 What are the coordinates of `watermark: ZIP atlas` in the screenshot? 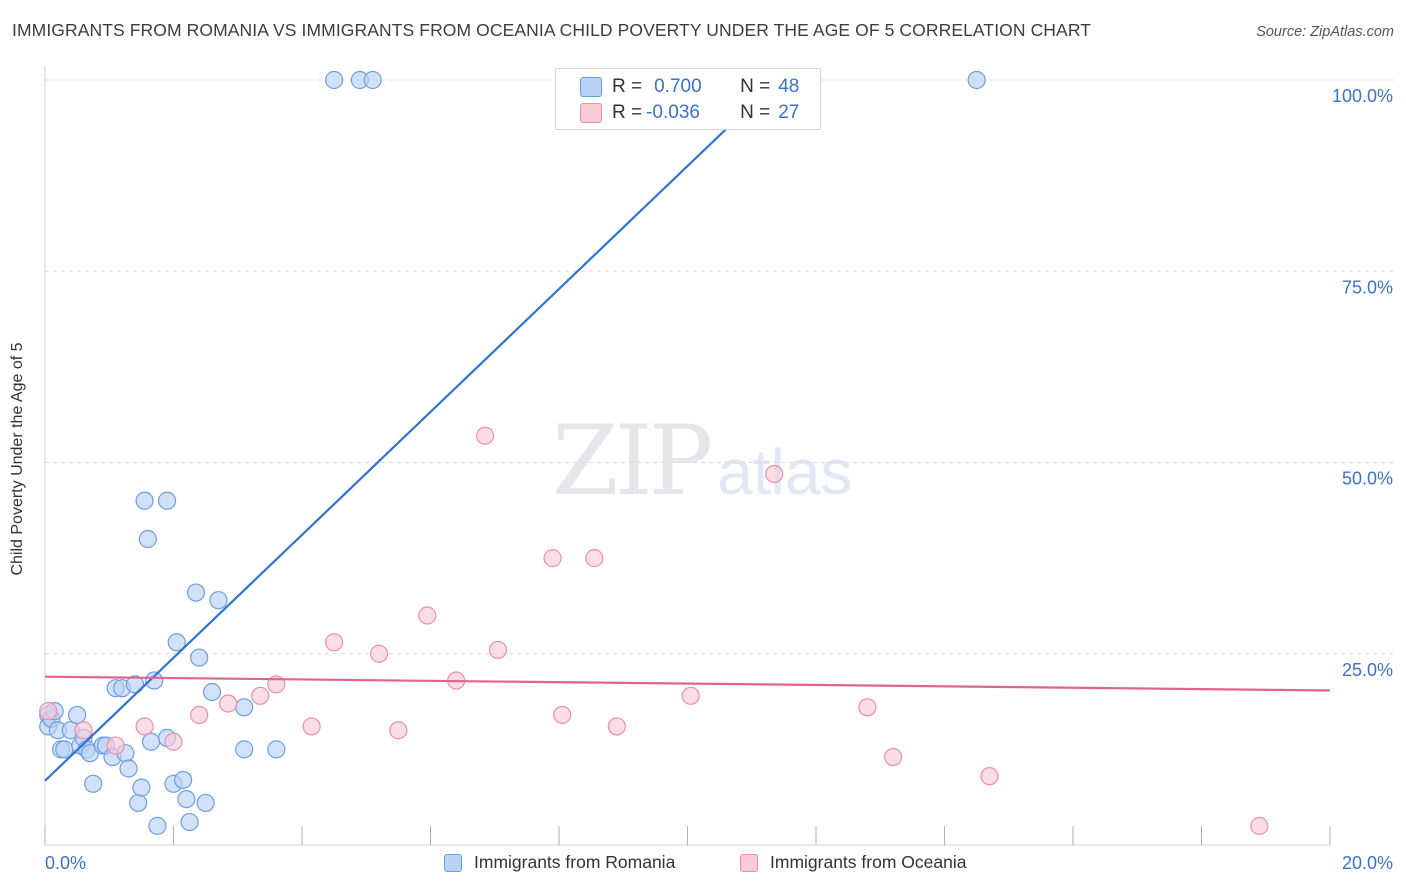 It's located at (702, 461).